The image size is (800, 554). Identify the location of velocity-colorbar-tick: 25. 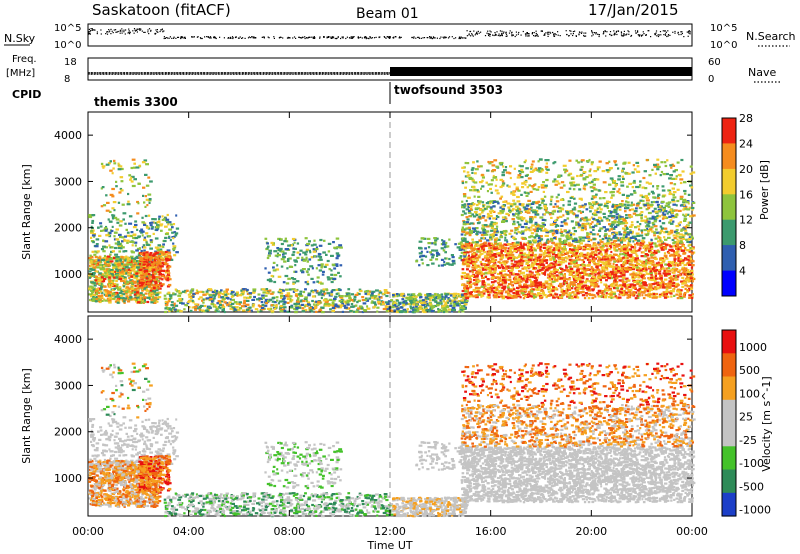
(746, 417).